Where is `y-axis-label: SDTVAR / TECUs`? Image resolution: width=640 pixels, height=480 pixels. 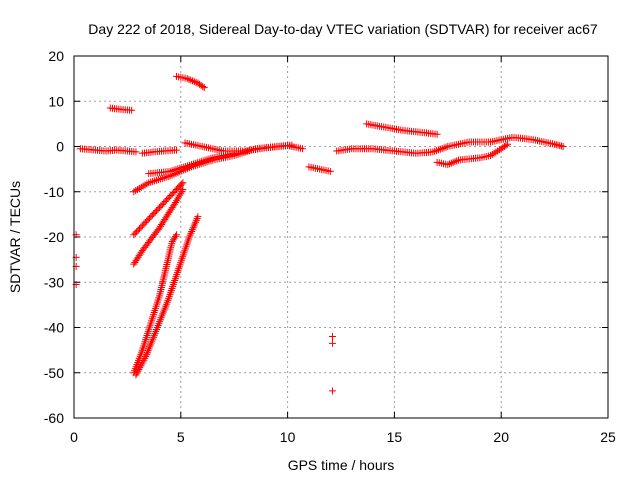
y-axis-label: SDTVAR / TECUs is located at coordinates (15, 237).